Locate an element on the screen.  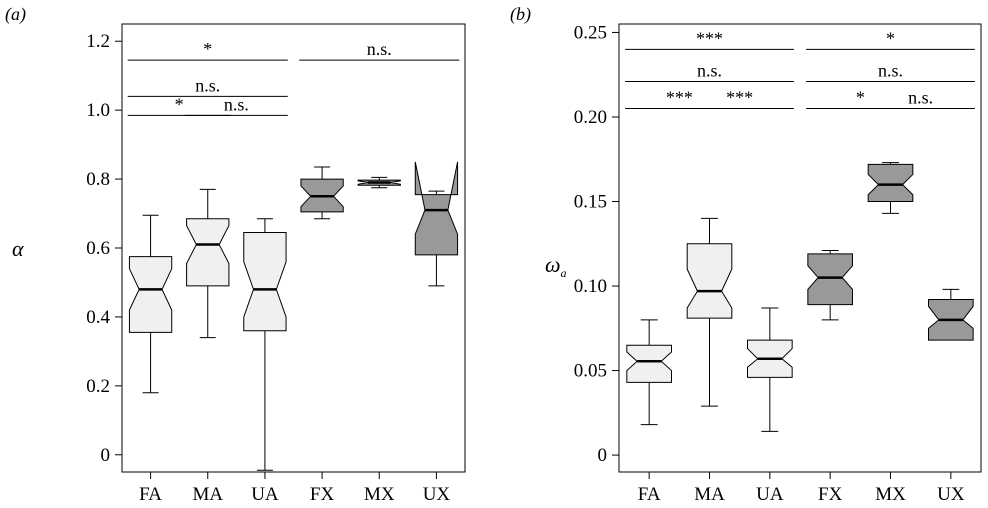
y-tick-label: 0.05 is located at coordinates (590, 371).